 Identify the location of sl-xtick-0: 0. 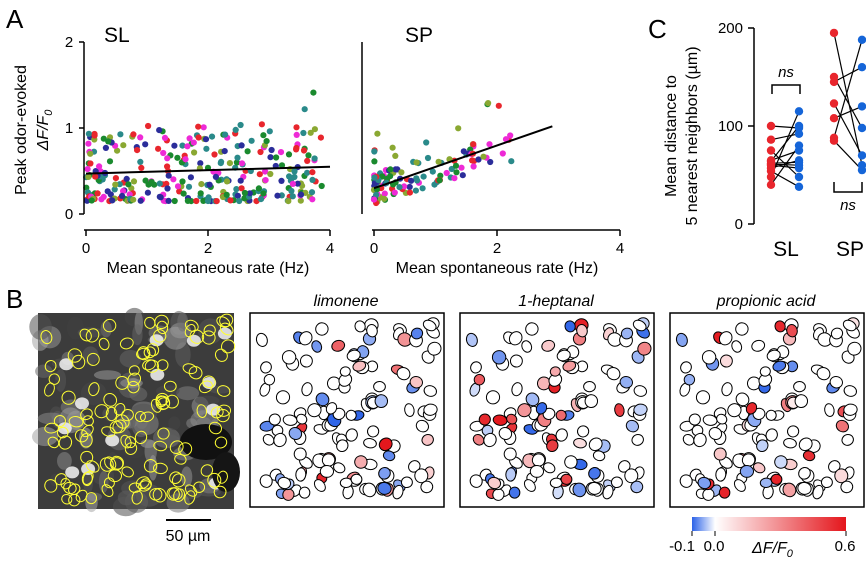
(86, 248).